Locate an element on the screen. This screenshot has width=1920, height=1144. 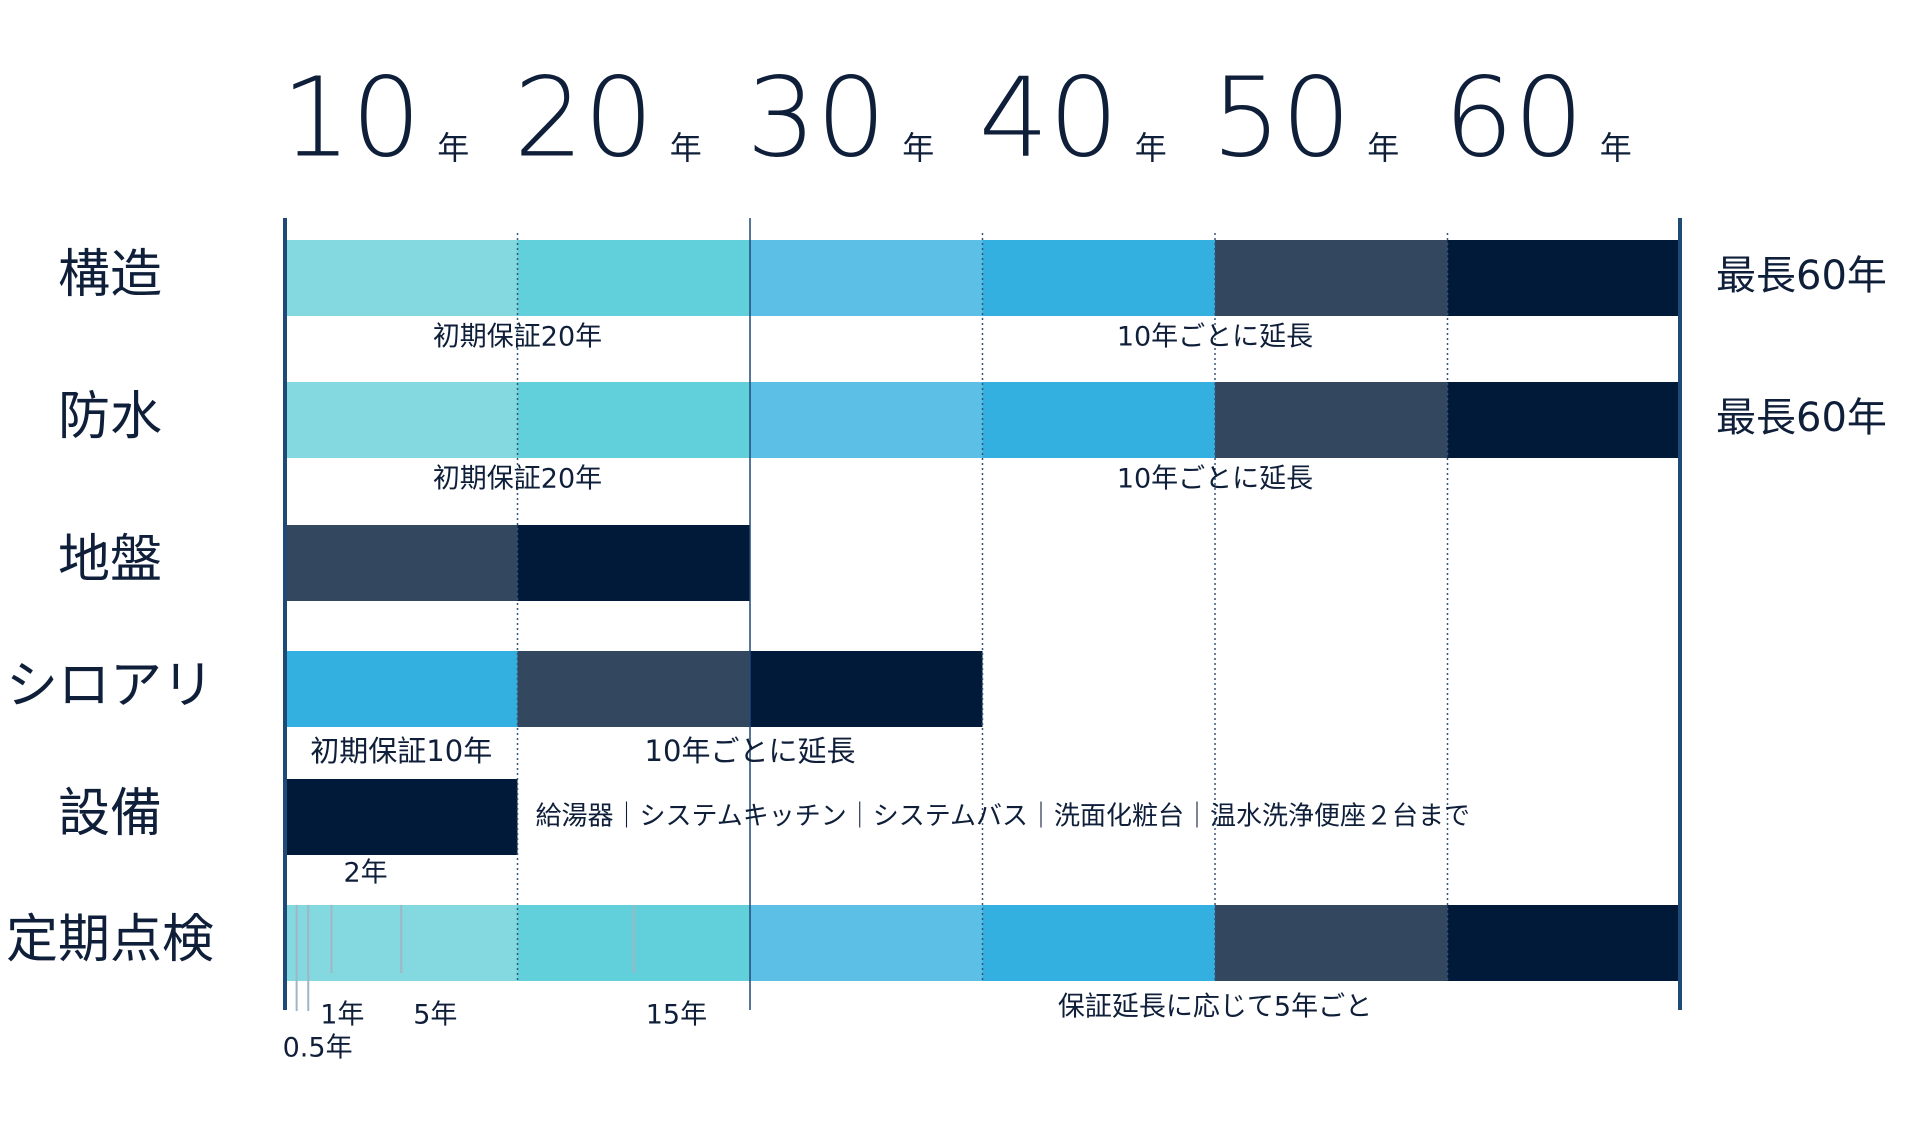
x-tick-label: 30 is located at coordinates (816, 117).